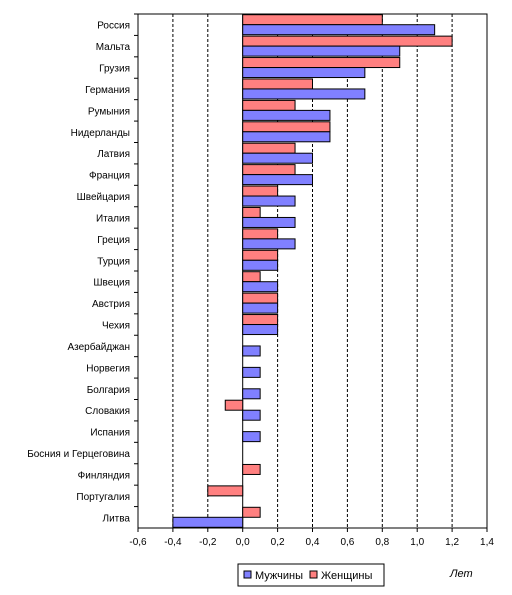 The height and width of the screenshot is (595, 512). Describe the element at coordinates (117, 518) in the screenshot. I see `category-label: Литва` at that location.